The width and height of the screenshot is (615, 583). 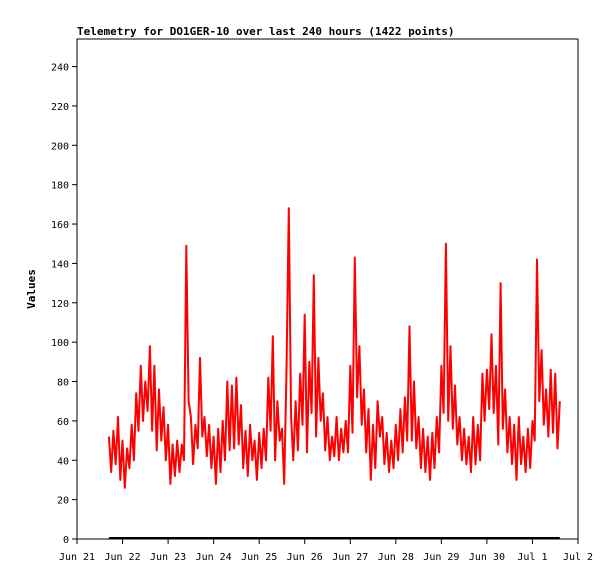 What do you see at coordinates (77, 557) in the screenshot?
I see `x-tick-label: Jun 21` at bounding box center [77, 557].